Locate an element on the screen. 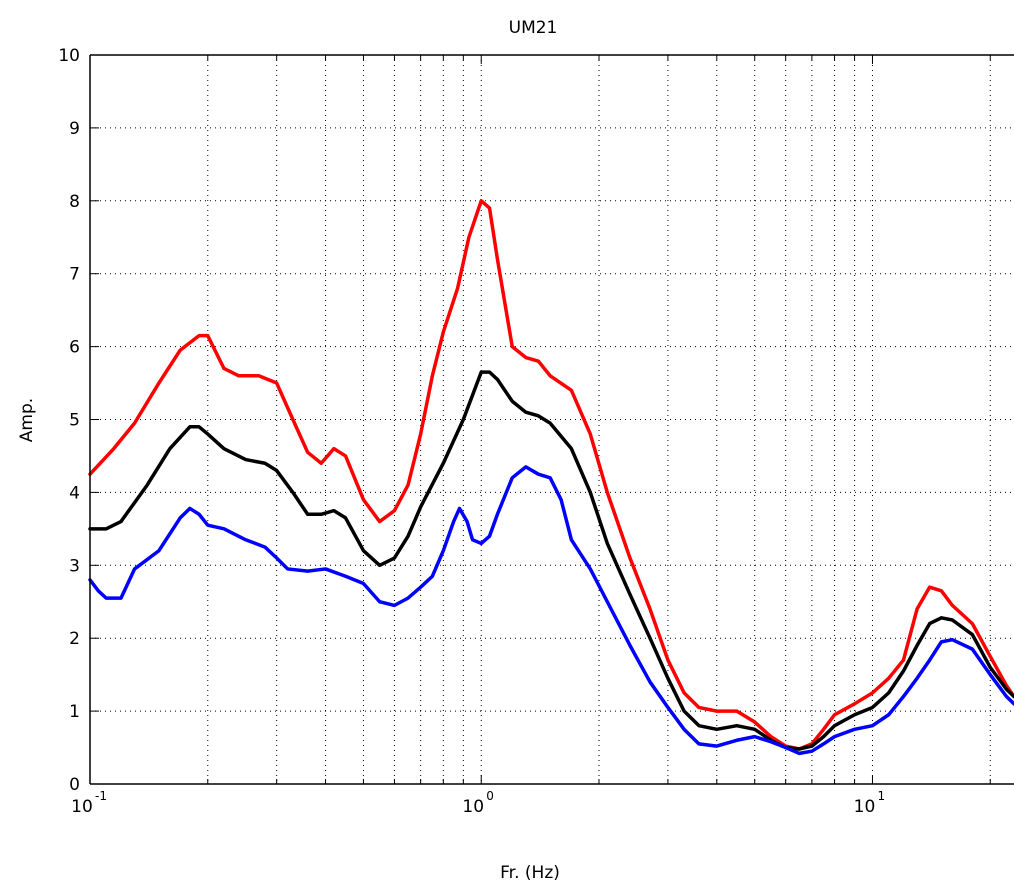  y-tick-label: 6 is located at coordinates (74, 348).